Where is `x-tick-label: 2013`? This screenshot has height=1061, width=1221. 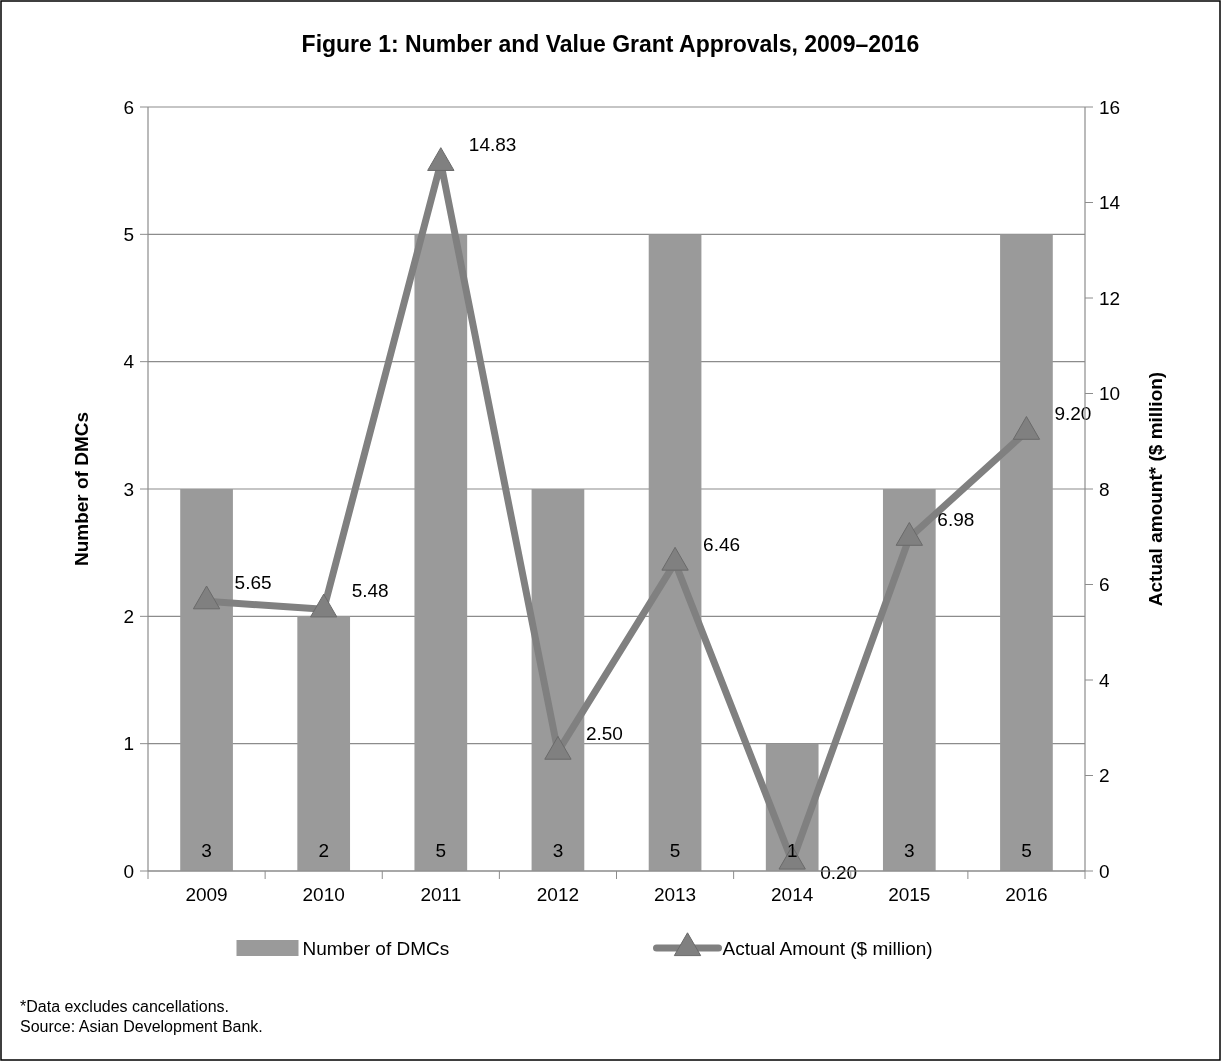 x-tick-label: 2013 is located at coordinates (675, 894).